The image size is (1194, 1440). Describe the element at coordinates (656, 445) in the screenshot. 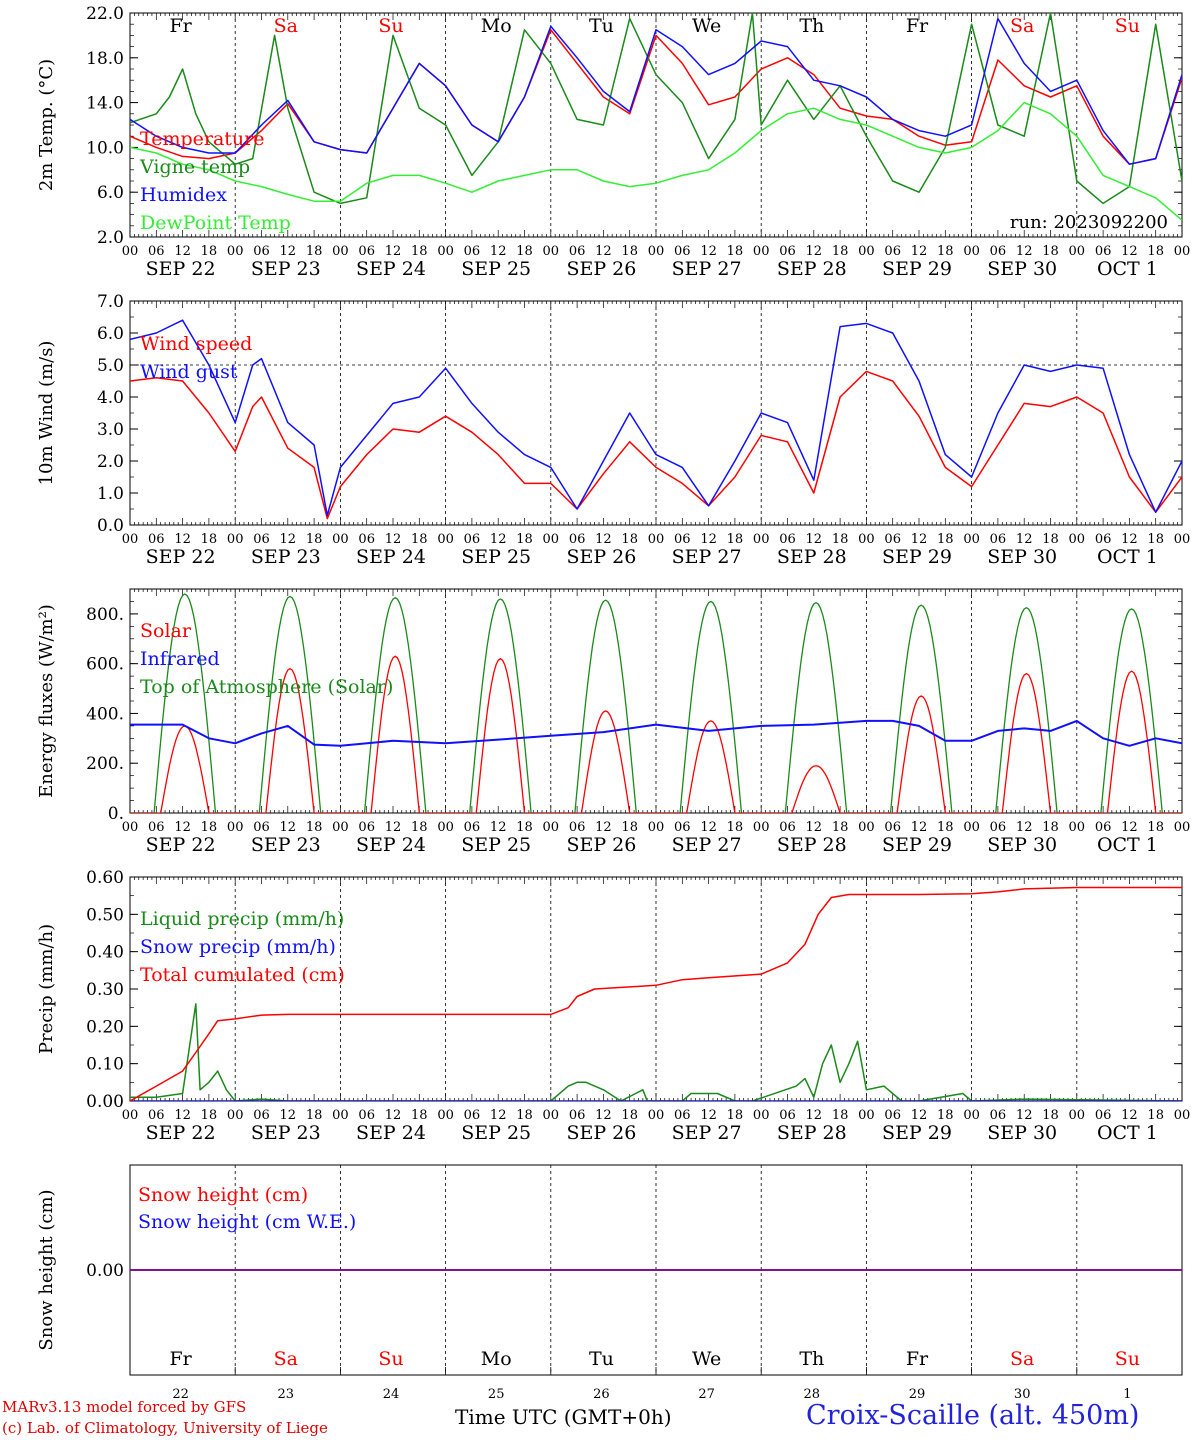

I see `series-wind-speed` at that location.